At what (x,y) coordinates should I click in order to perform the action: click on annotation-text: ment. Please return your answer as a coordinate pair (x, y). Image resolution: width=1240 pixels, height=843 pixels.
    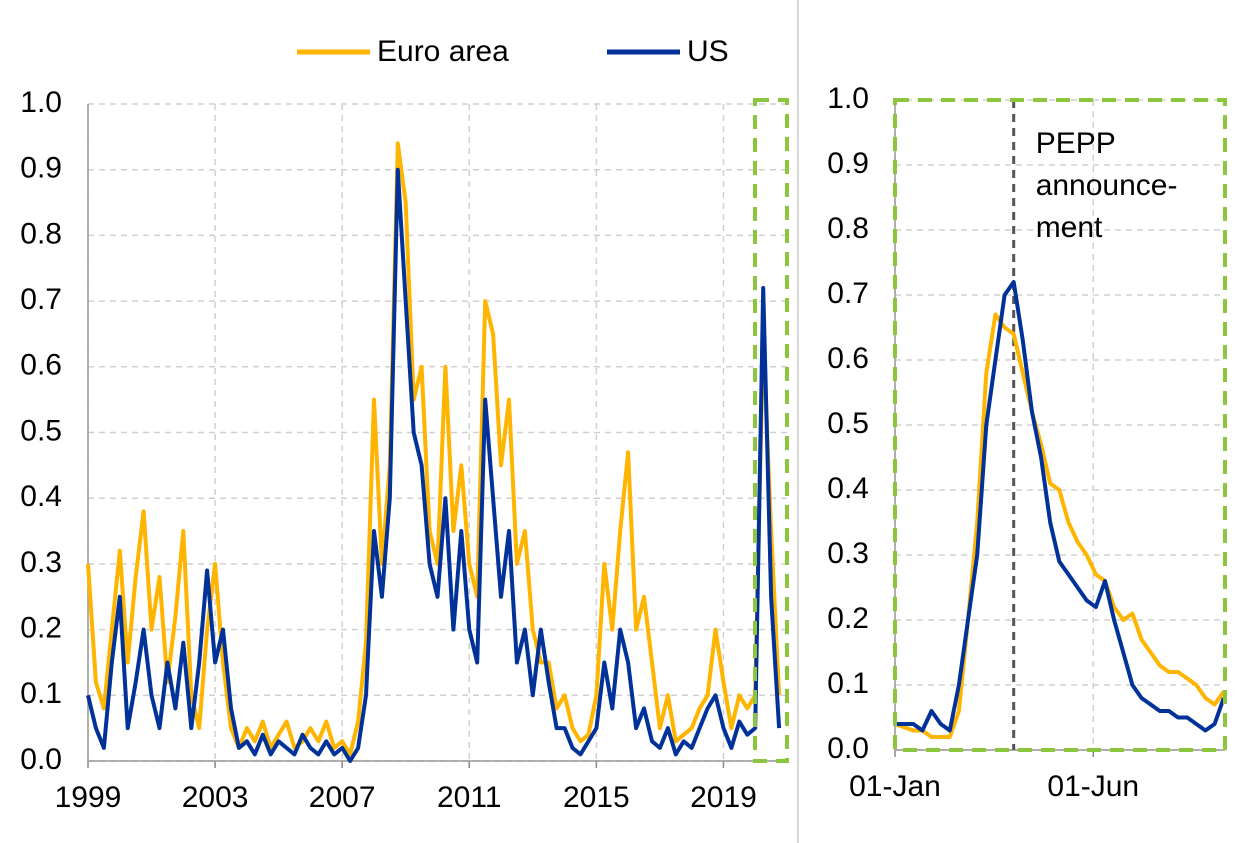
    Looking at the image, I should click on (1069, 227).